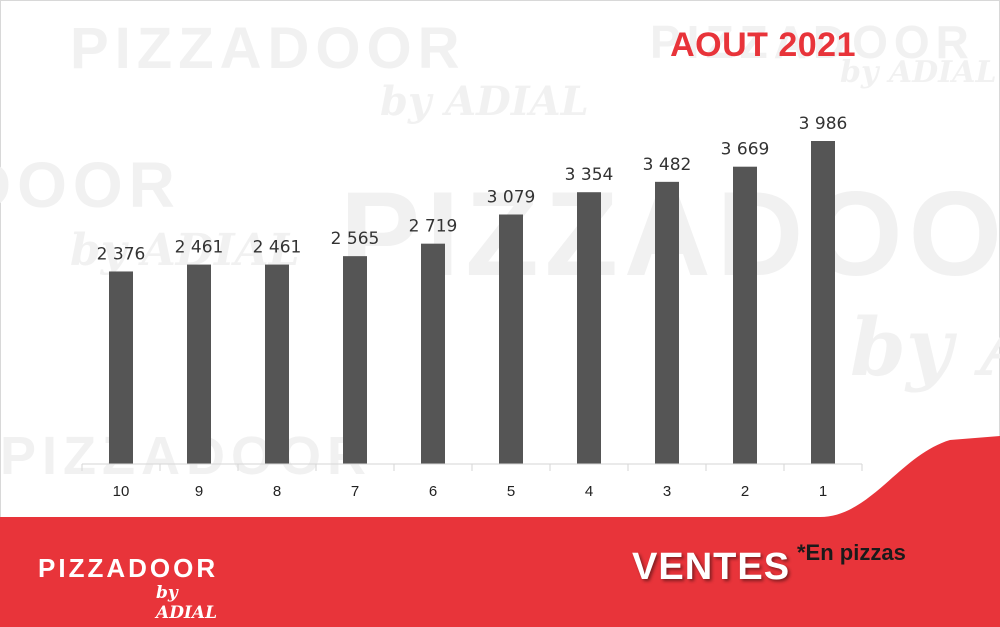  What do you see at coordinates (589, 175) in the screenshot?
I see `data-label: 3 354` at bounding box center [589, 175].